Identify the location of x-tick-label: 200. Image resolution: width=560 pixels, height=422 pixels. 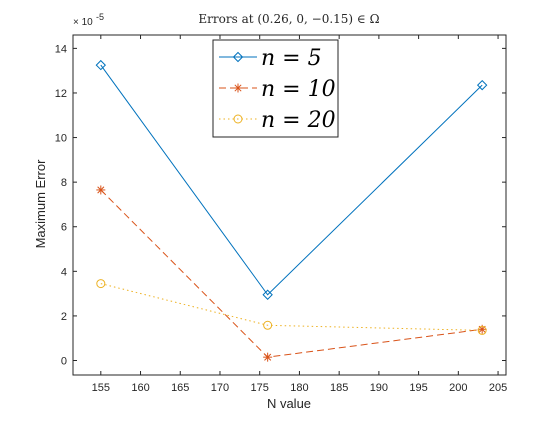
(458, 388).